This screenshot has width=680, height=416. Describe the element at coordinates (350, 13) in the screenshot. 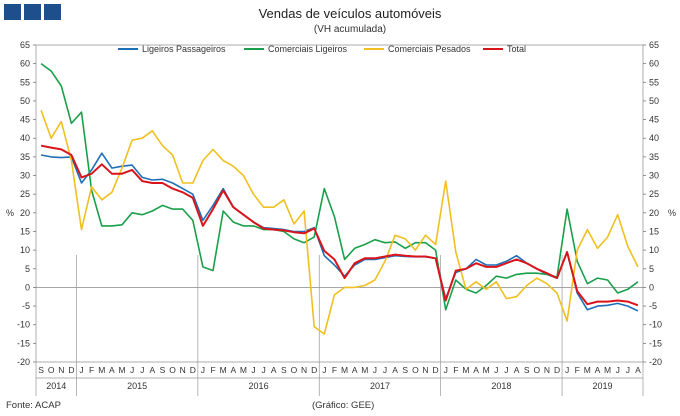

I see `chart-title: Vendas de veículos automóveis` at that location.